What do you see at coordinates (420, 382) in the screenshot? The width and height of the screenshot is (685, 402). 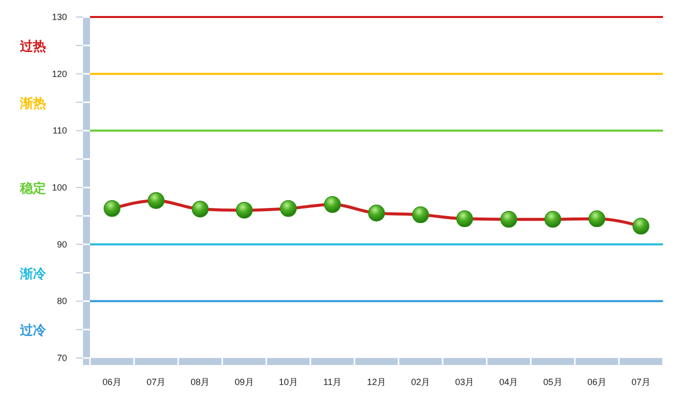 I see `x-tick-label: 02月` at bounding box center [420, 382].